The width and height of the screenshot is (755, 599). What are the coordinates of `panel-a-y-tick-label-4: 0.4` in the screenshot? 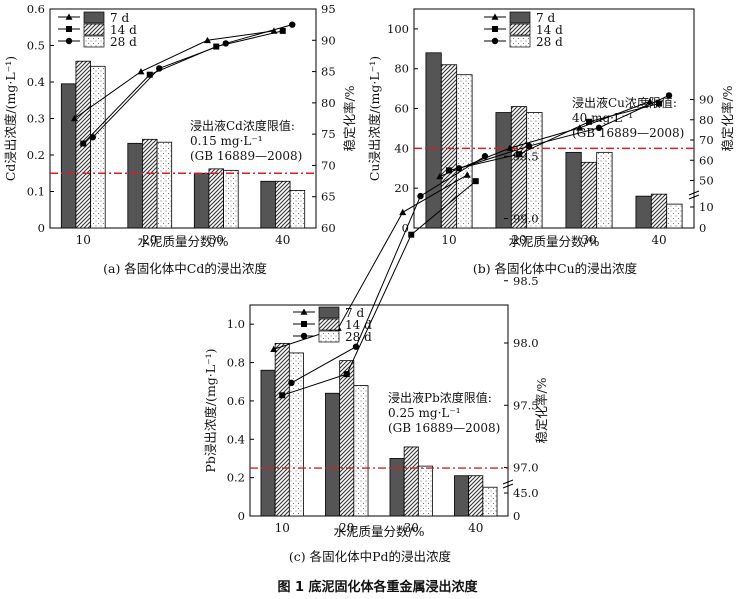 It's located at (36, 82).